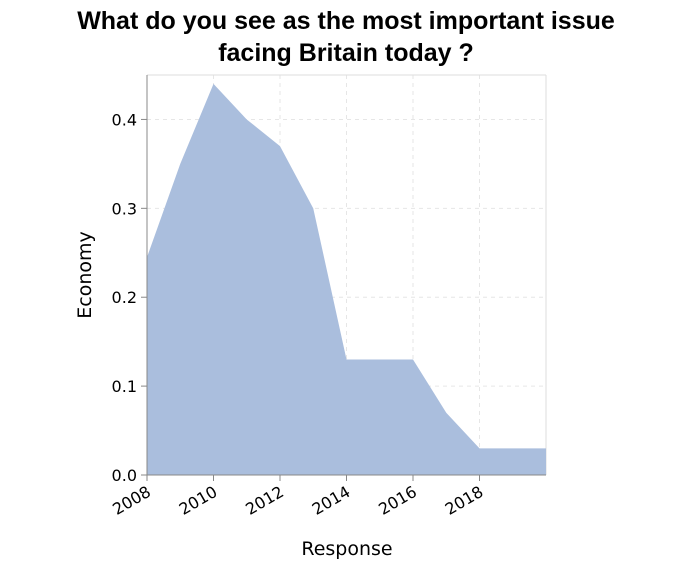 The image size is (692, 570). What do you see at coordinates (85, 275) in the screenshot?
I see `y-axis-title: Economy` at bounding box center [85, 275].